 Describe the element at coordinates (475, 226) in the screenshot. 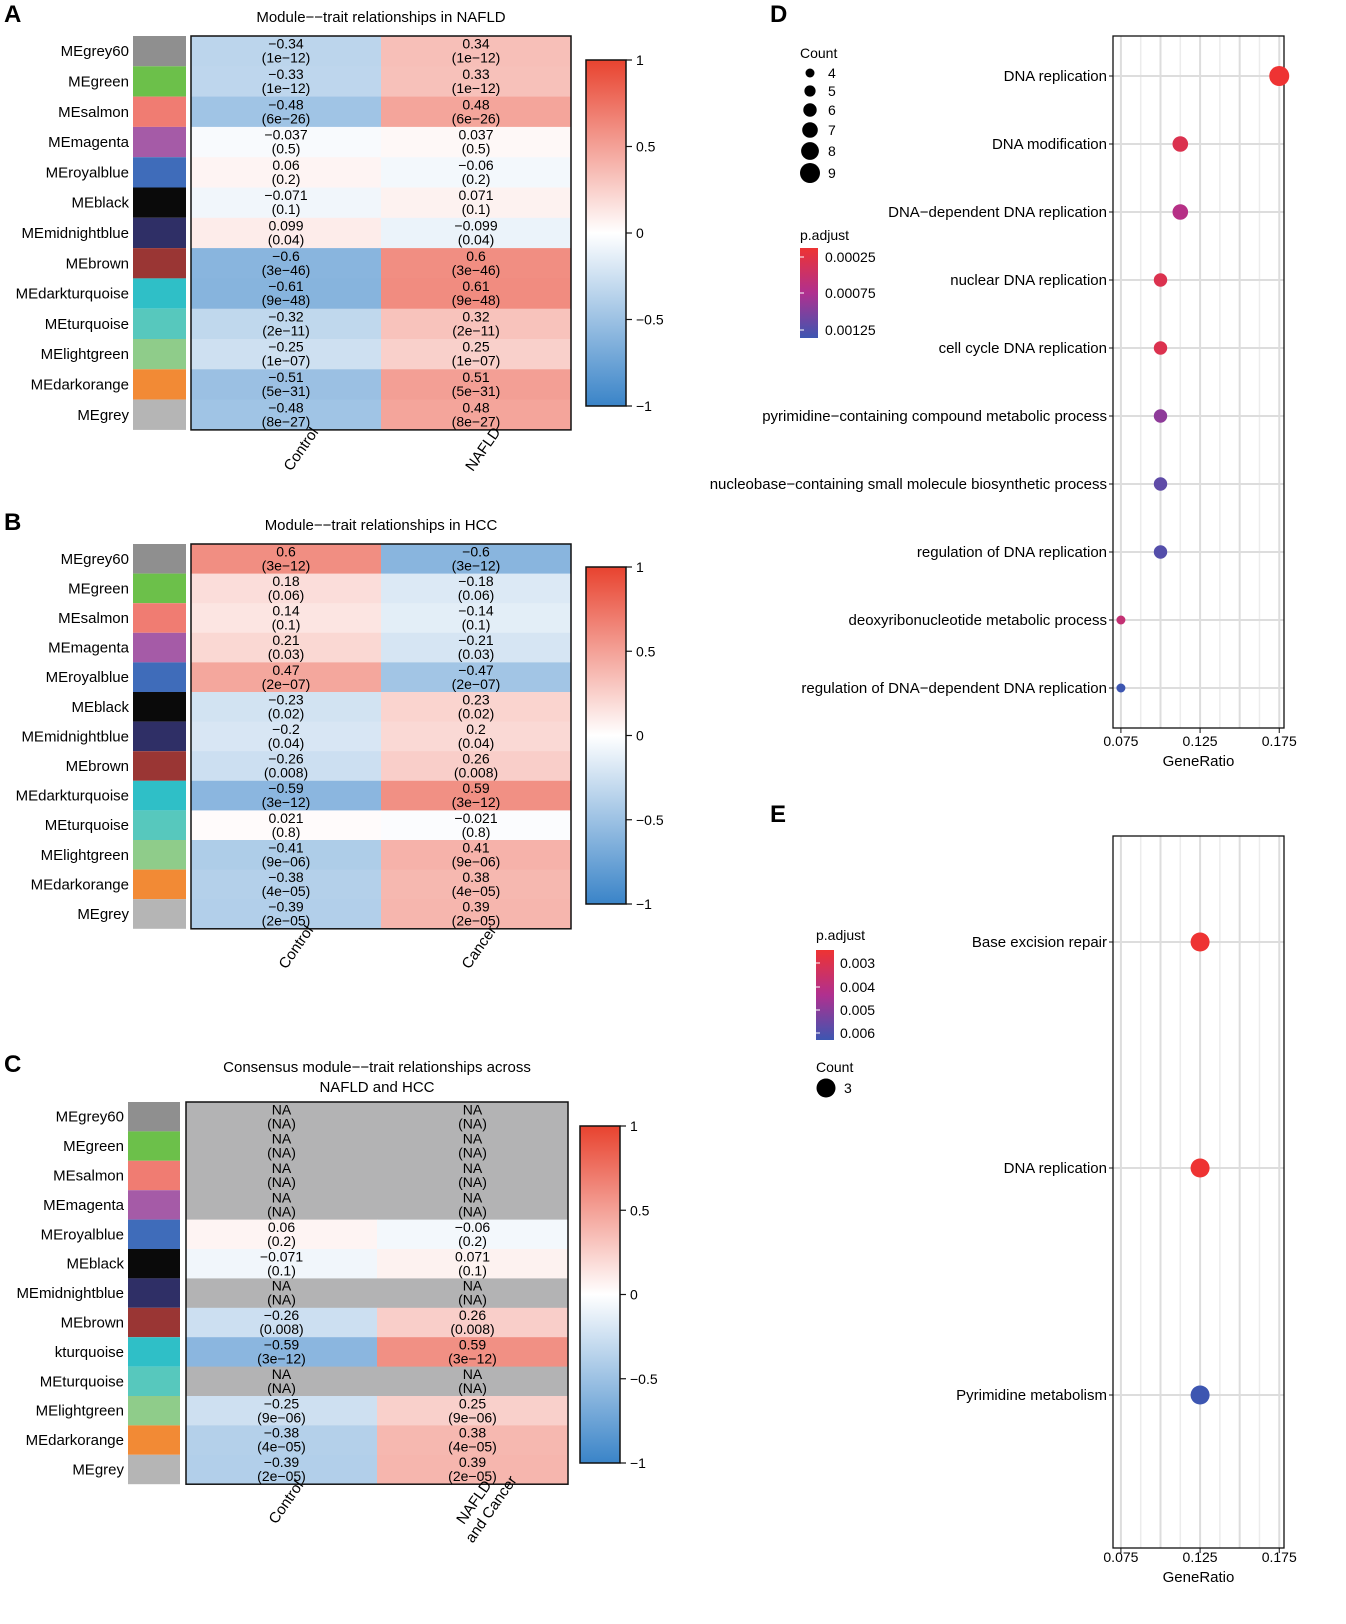

I see `cell-value: −0.099` at that location.